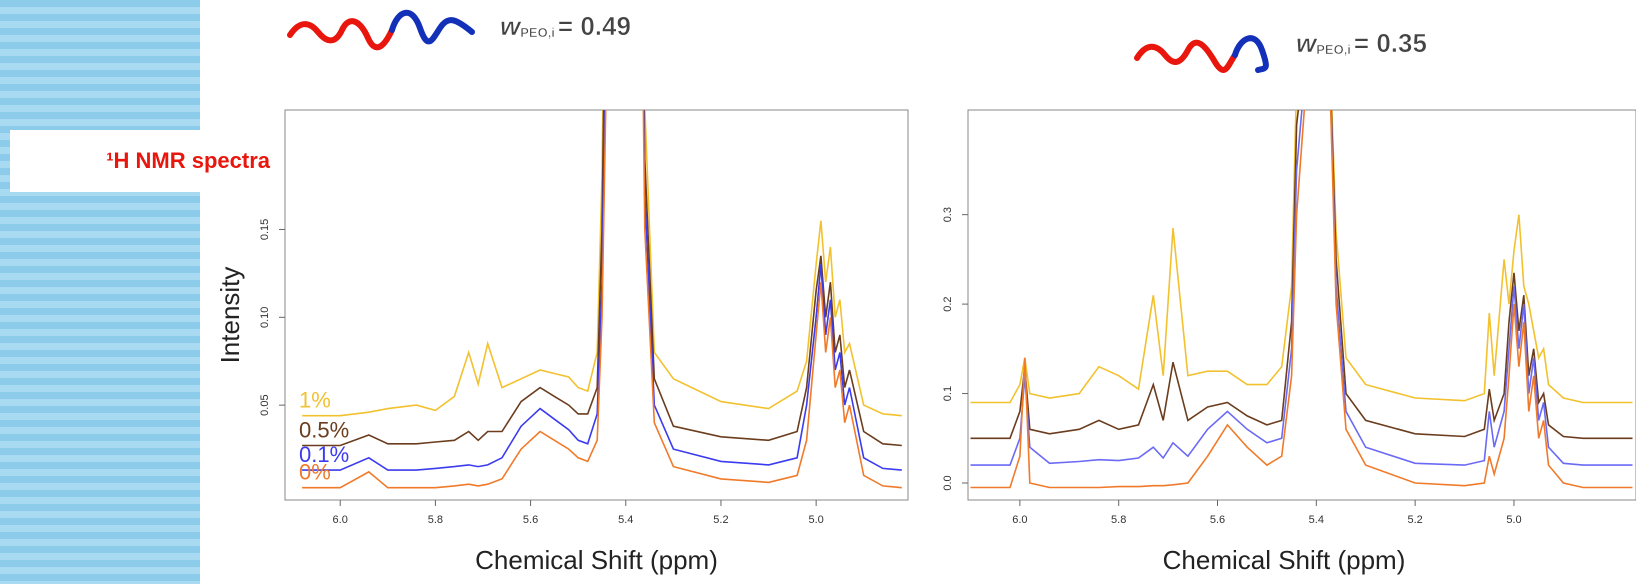 This screenshot has height=584, width=1636. Describe the element at coordinates (230, 315) in the screenshot. I see `y-axis-label: Intensity` at that location.